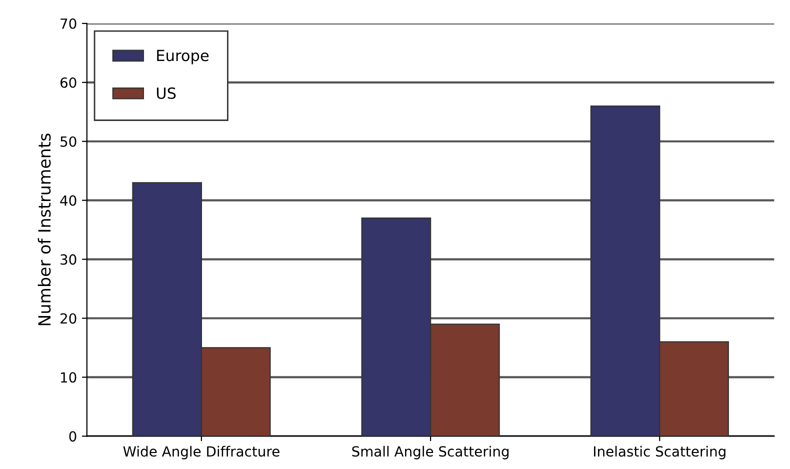 The width and height of the screenshot is (790, 469). Describe the element at coordinates (68, 200) in the screenshot. I see `y-tick-label: 40` at that location.